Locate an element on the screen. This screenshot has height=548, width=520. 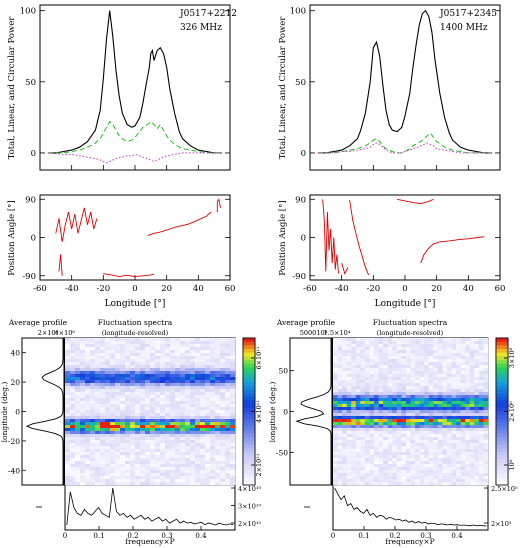
x-tick-label: 0.1 is located at coordinates (98, 536).